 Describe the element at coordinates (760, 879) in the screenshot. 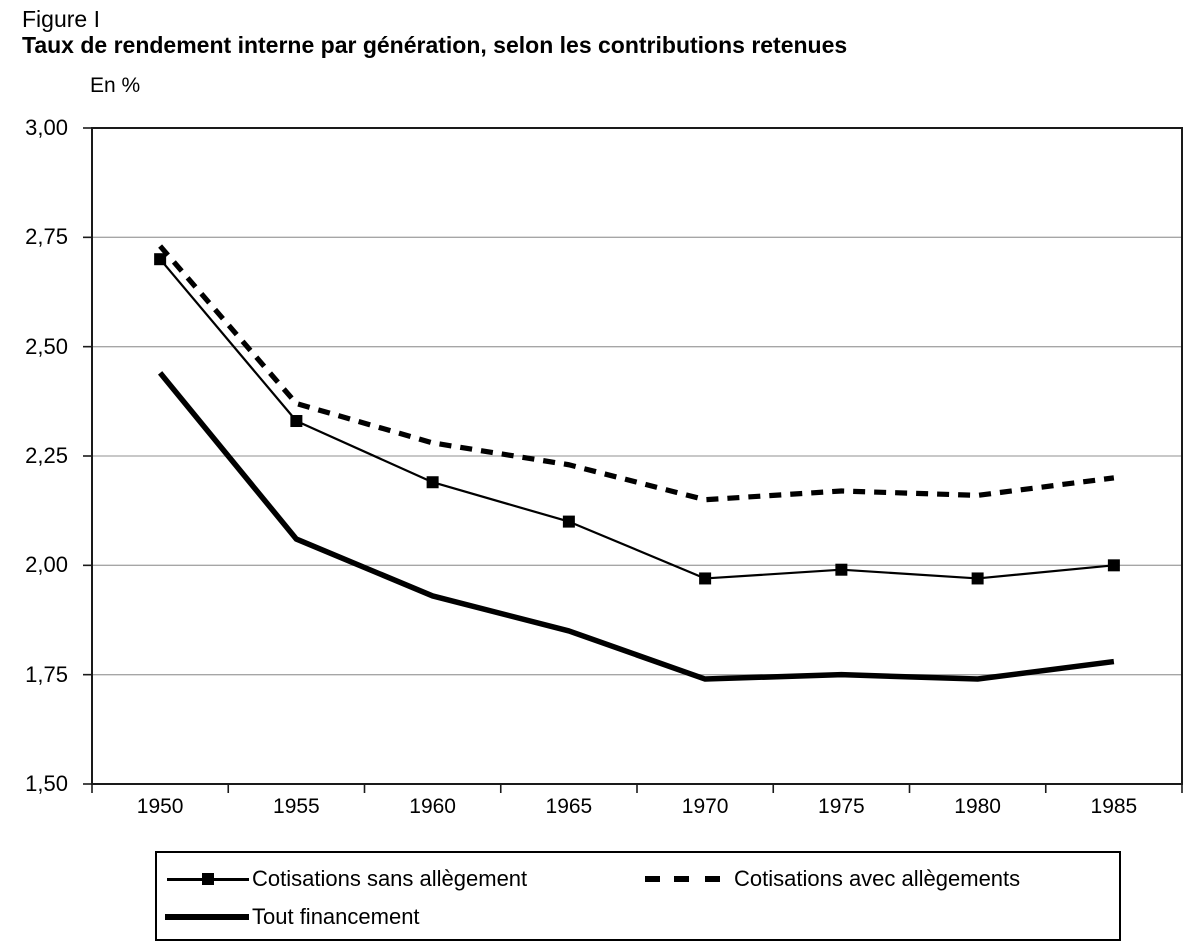

I see `legend-swatch-cotisations-avec-allegements` at that location.